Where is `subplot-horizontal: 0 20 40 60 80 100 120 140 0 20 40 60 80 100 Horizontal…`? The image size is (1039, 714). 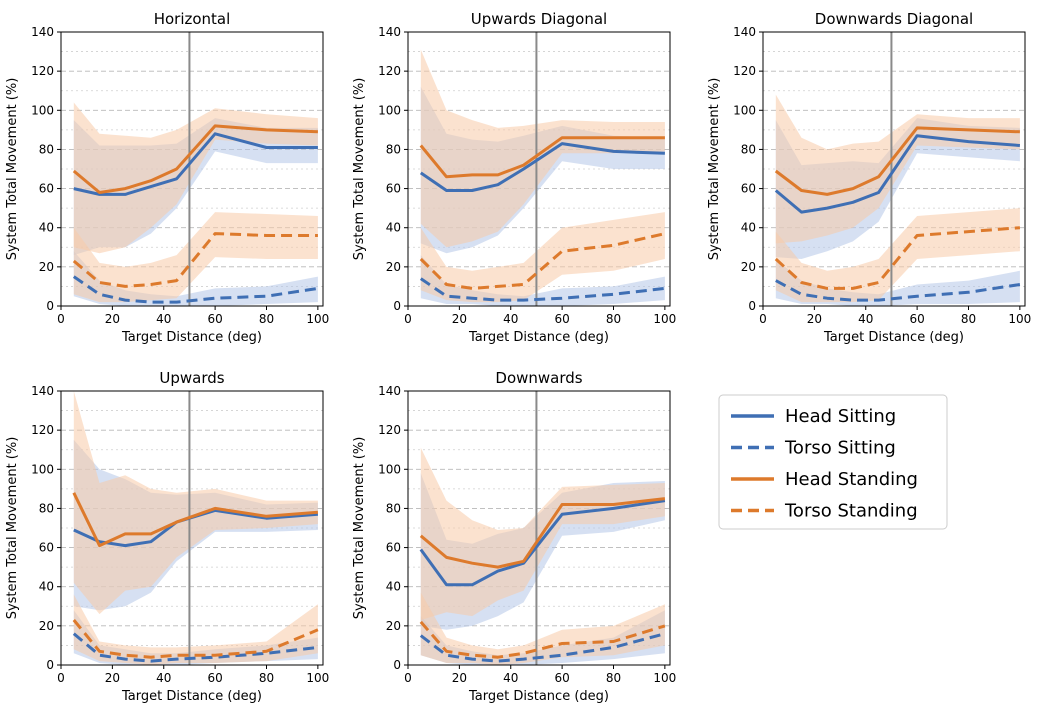 subplot-horizontal: 0 20 40 60 80 100 120 140 0 20 40 60 80 100 Horizontal… is located at coordinates (167, 177).